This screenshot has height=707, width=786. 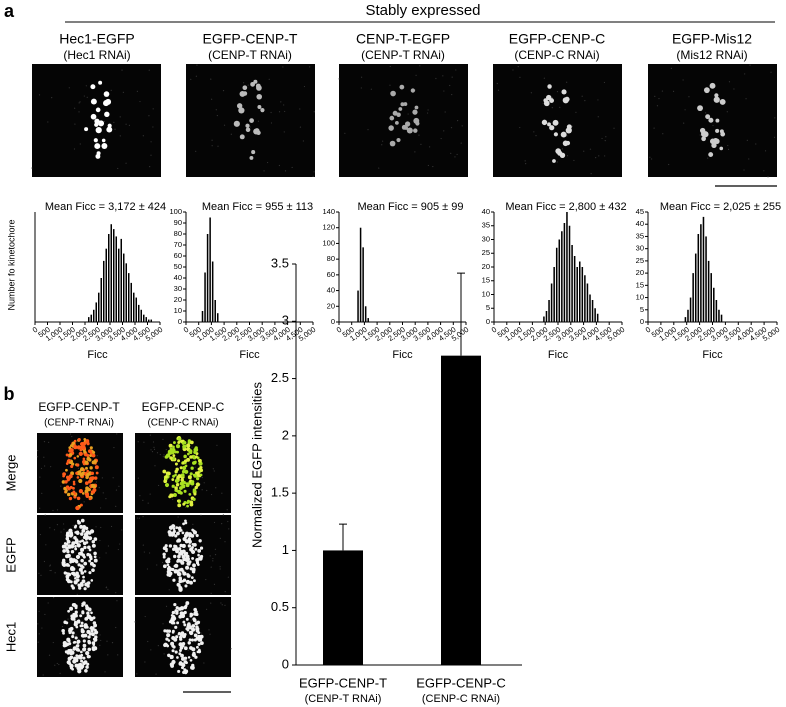 I want to click on y-axis-label: Normalized EGFP intensities, so click(x=256, y=465).